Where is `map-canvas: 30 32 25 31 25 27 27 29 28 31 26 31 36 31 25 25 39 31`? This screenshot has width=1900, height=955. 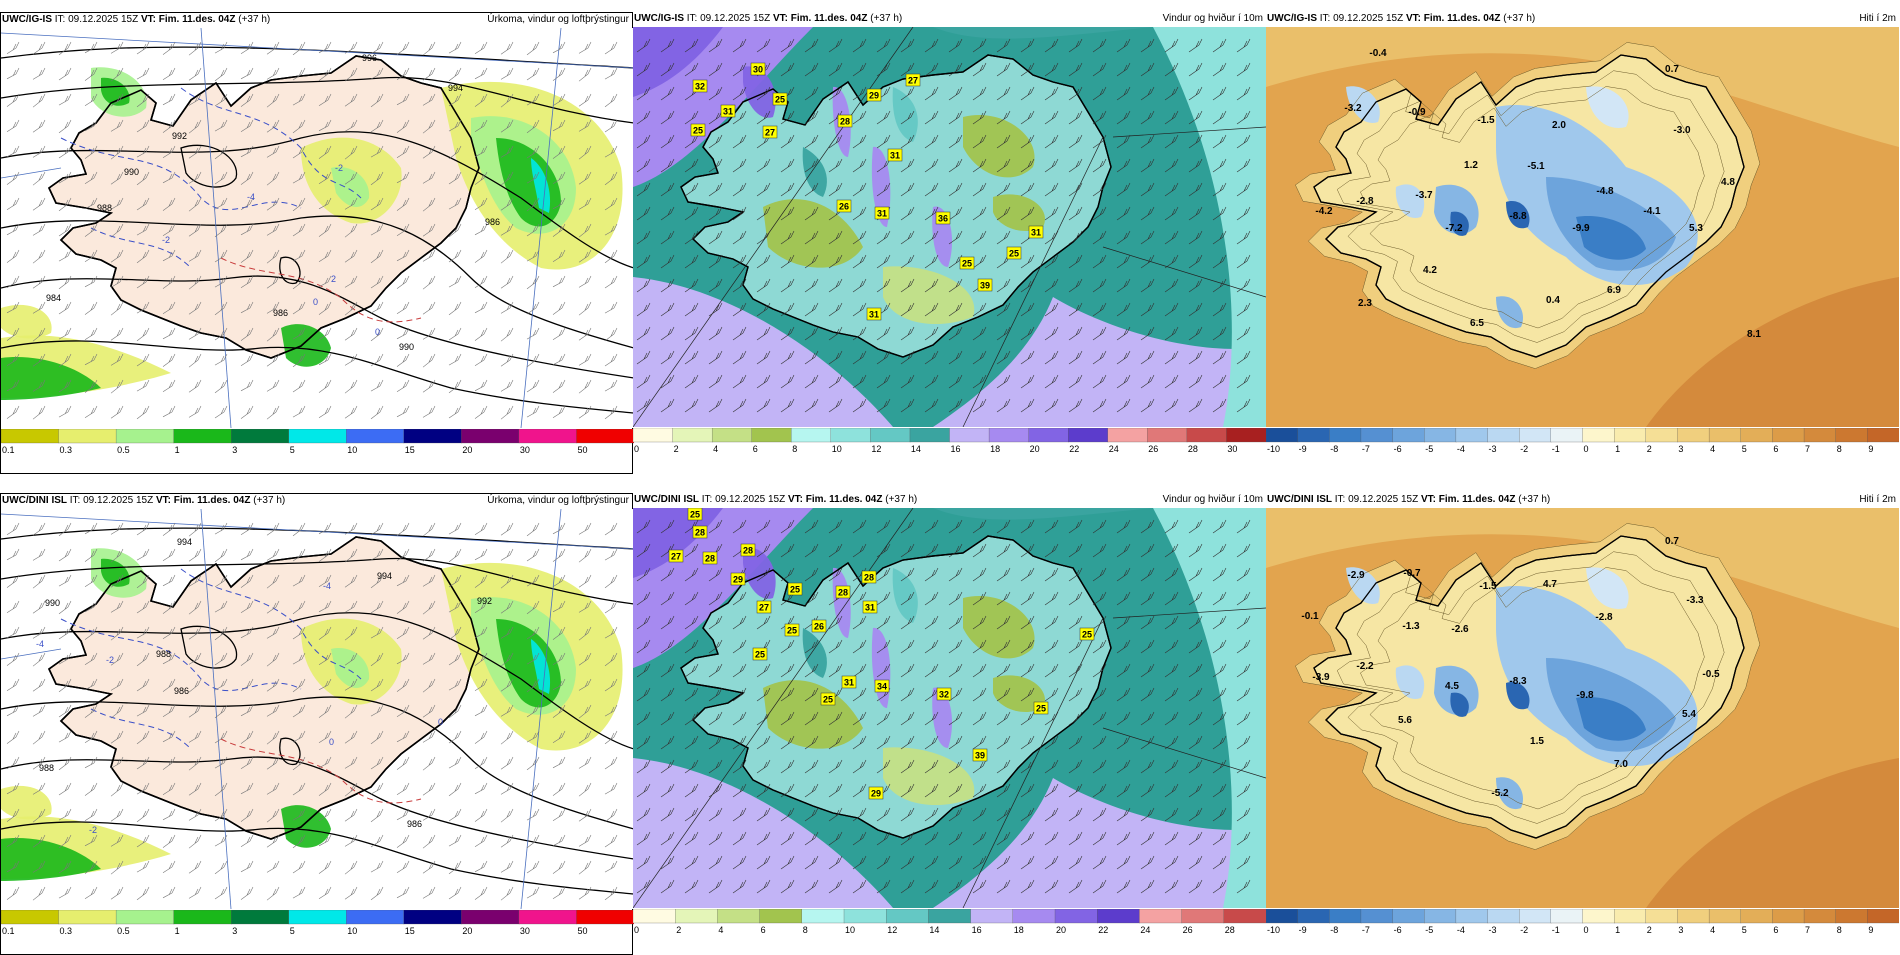
map-canvas: 30 32 25 31 25 27 27 29 28 31 26 31 36 31 25 25 39 31 is located at coordinates (949, 227).